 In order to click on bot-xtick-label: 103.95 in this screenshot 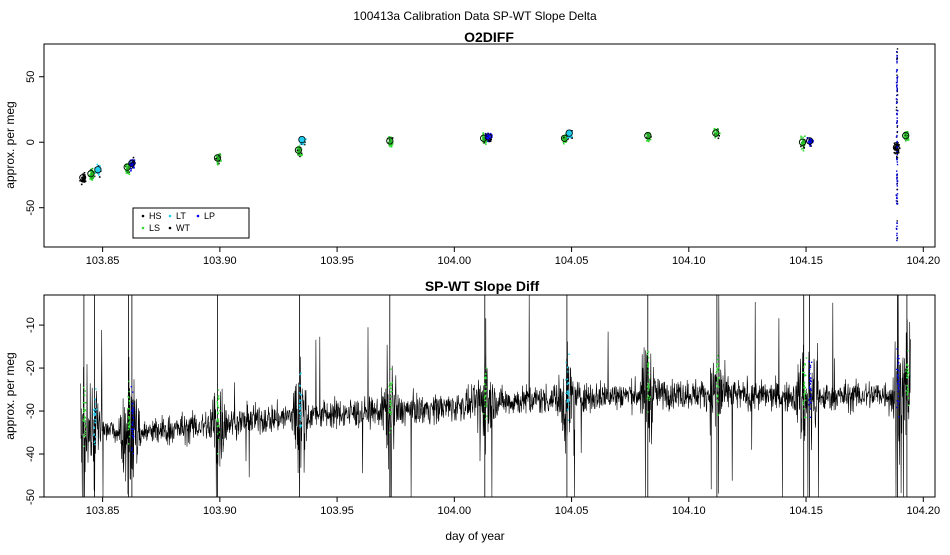, I will do `click(337, 511)`.